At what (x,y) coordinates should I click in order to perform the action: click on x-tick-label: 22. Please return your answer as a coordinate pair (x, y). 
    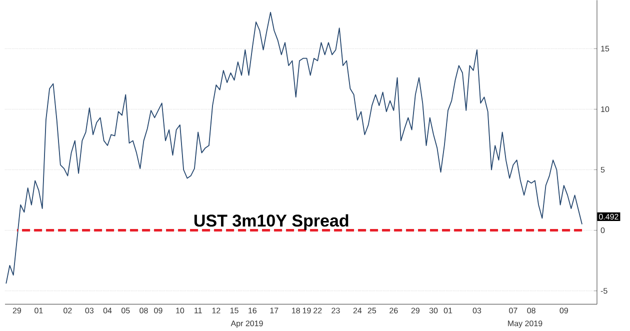
    Looking at the image, I should click on (318, 311).